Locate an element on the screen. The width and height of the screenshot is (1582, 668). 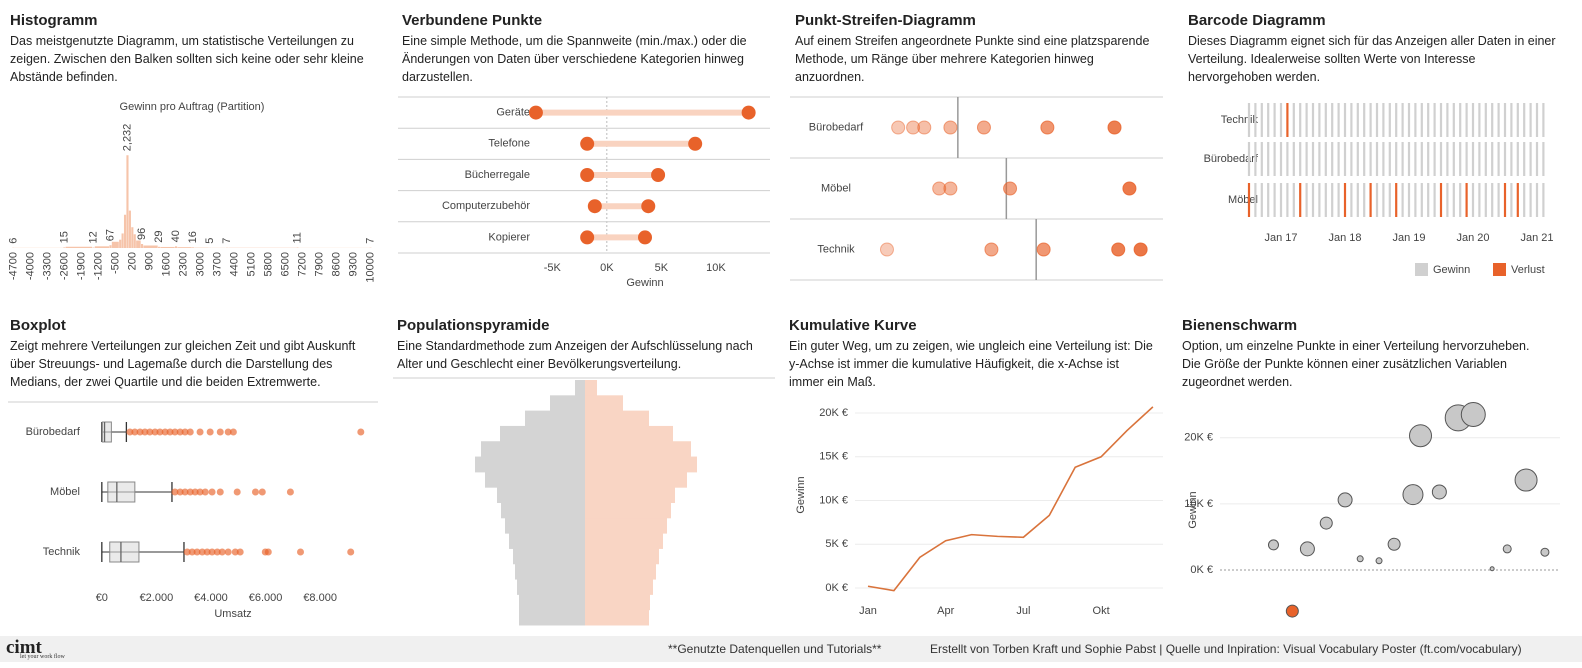
x-tick-label: -4000 is located at coordinates (30, 266).